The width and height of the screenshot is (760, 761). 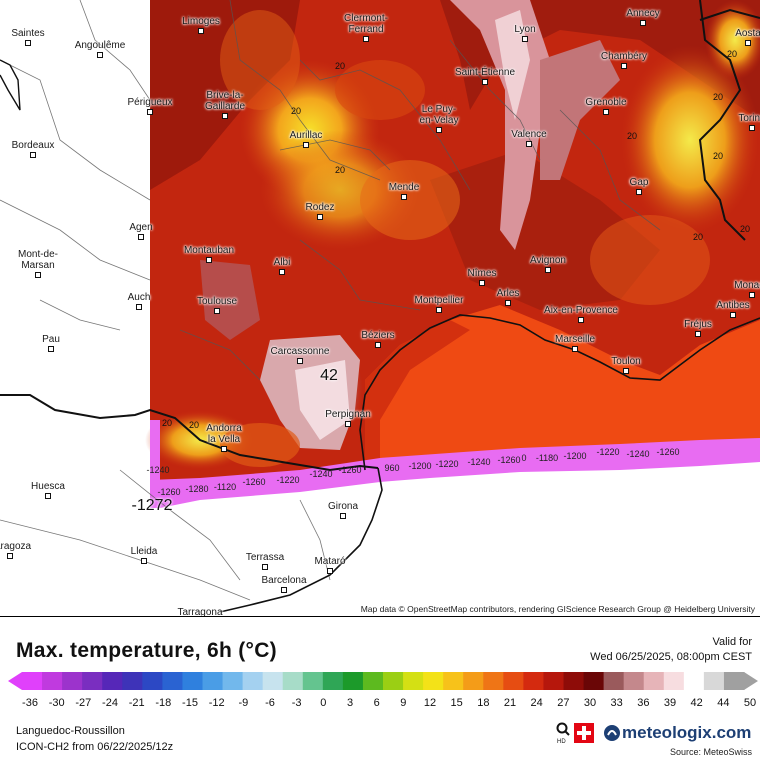 What do you see at coordinates (439, 300) in the screenshot?
I see `city-label: Montpellier` at bounding box center [439, 300].